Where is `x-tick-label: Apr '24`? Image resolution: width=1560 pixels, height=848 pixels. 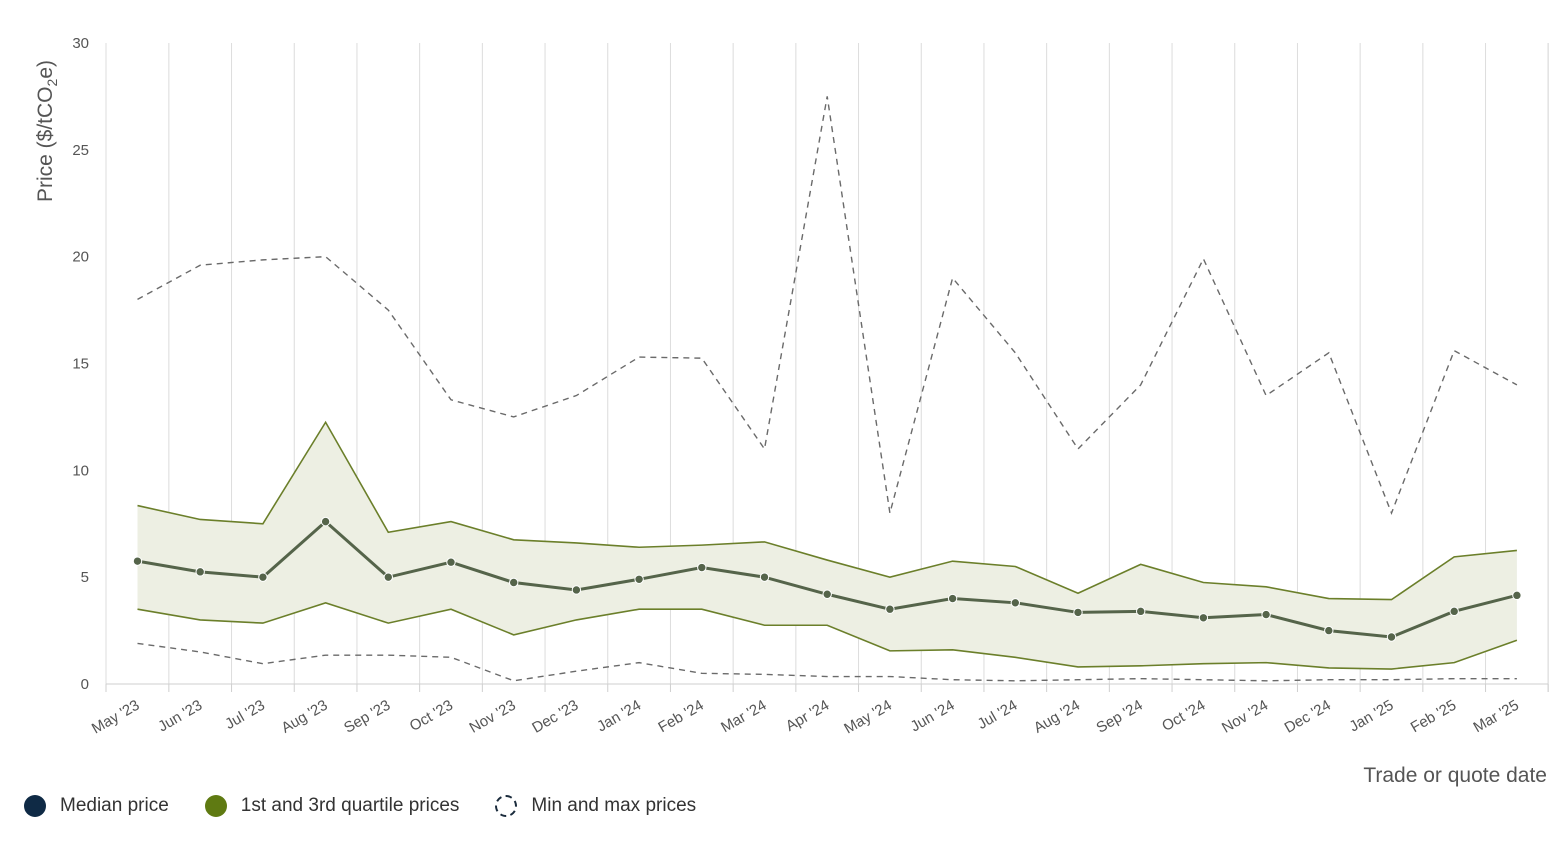
x-tick-label: Apr '24 is located at coordinates (807, 716).